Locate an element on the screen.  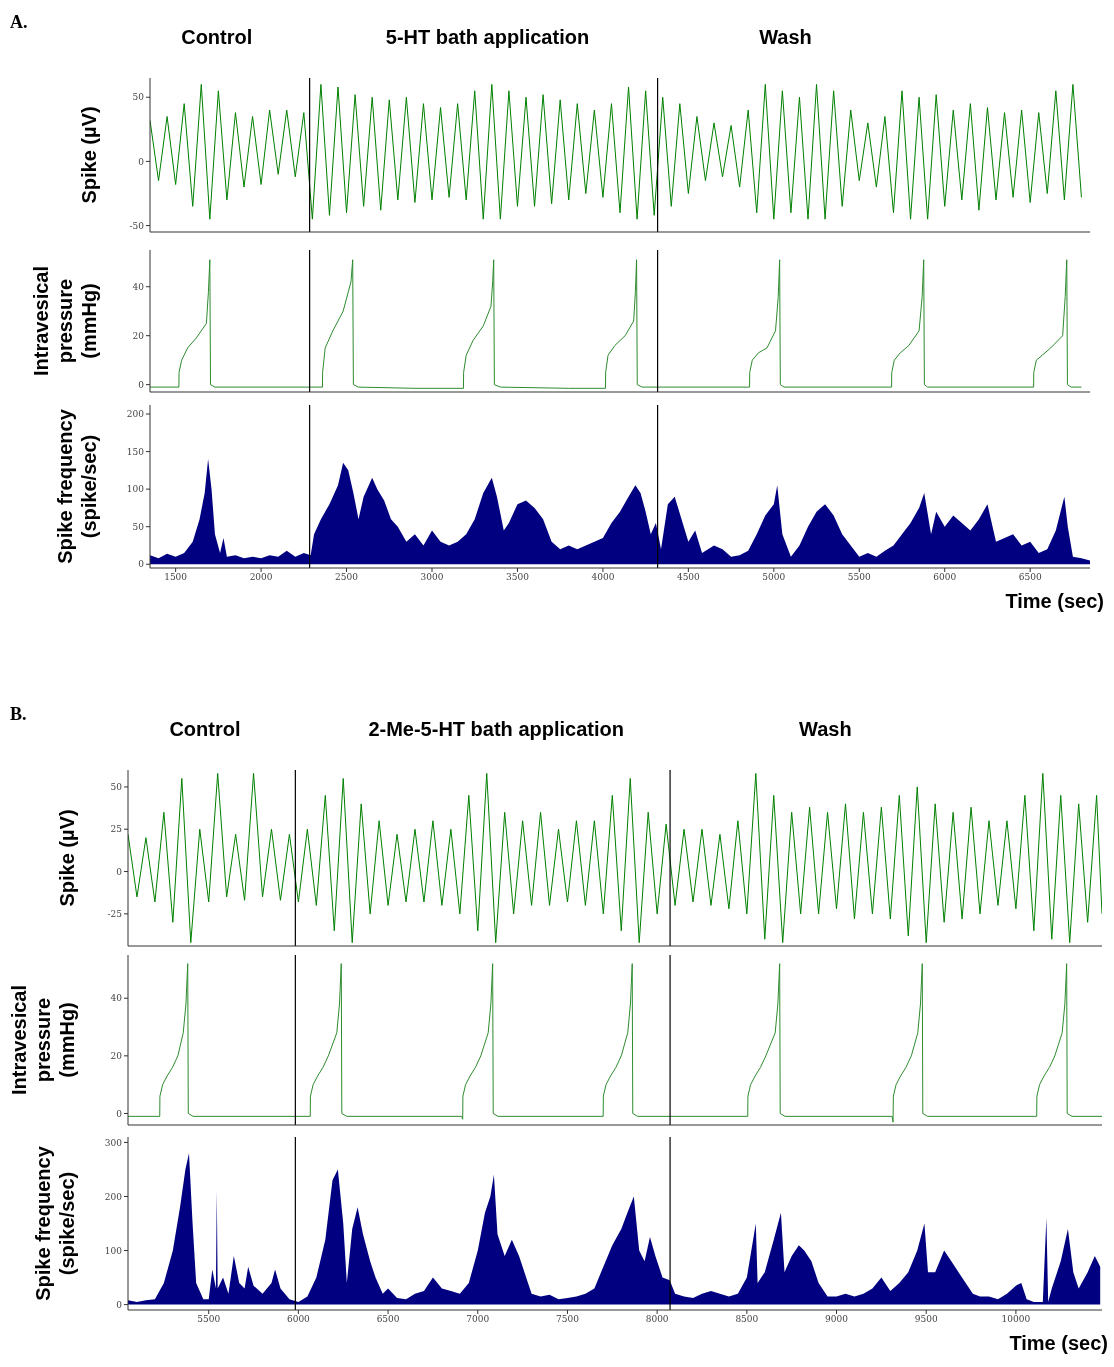
text: 5-HT bath application is located at coordinates (487, 37).